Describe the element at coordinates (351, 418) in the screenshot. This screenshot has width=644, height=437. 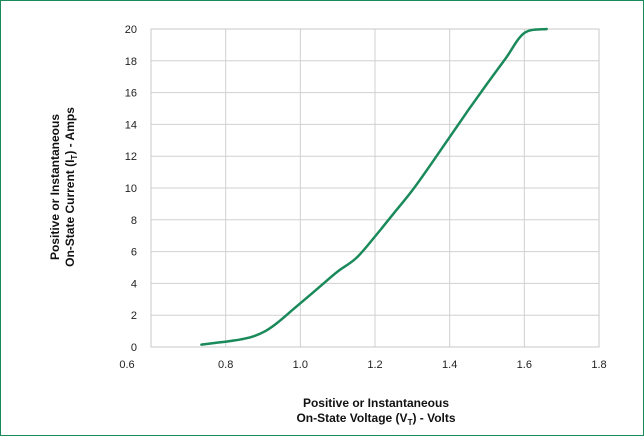
I see `x-axis-title-prefix: On-State Voltage (V` at that location.